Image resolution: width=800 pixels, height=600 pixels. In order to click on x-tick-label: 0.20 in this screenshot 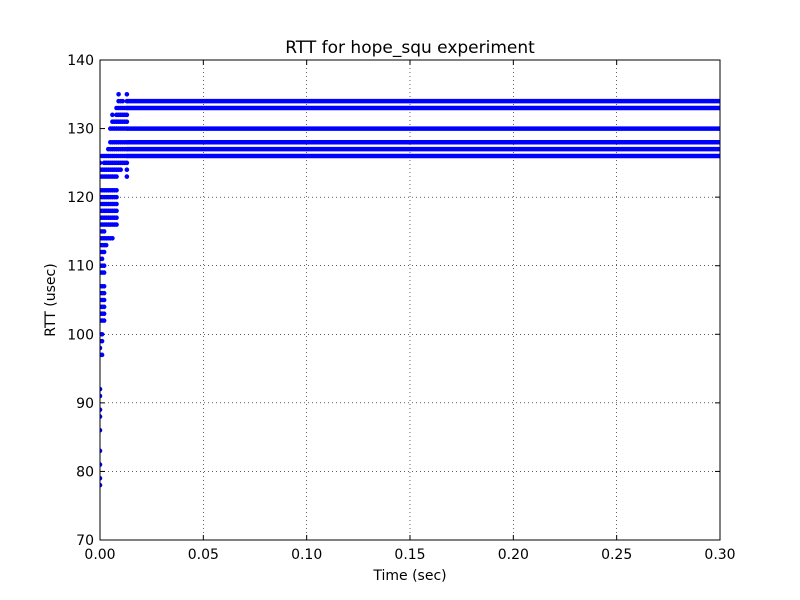, I will do `click(513, 555)`.